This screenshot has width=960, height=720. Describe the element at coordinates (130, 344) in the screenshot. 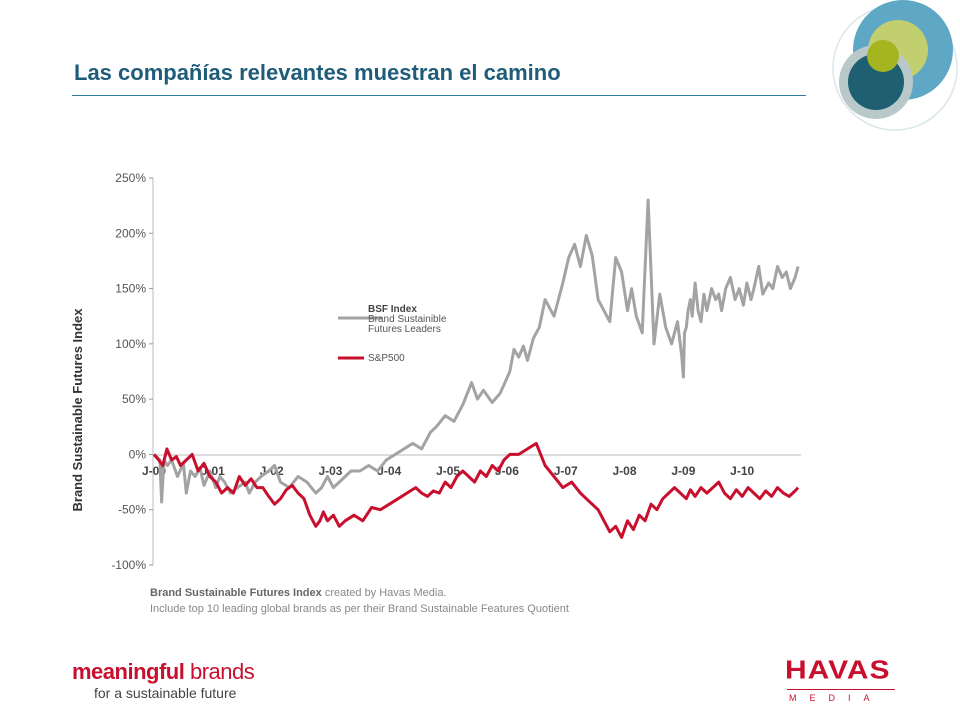

I see `y-tick-label: 100%` at that location.